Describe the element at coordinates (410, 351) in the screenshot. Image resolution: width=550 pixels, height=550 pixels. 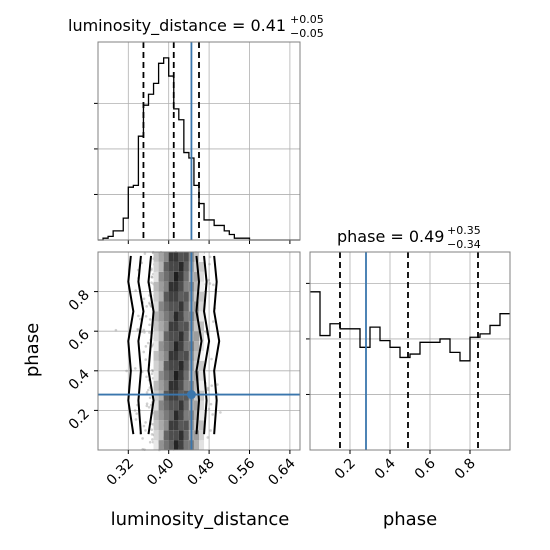
I see `right-panel-bg` at that location.